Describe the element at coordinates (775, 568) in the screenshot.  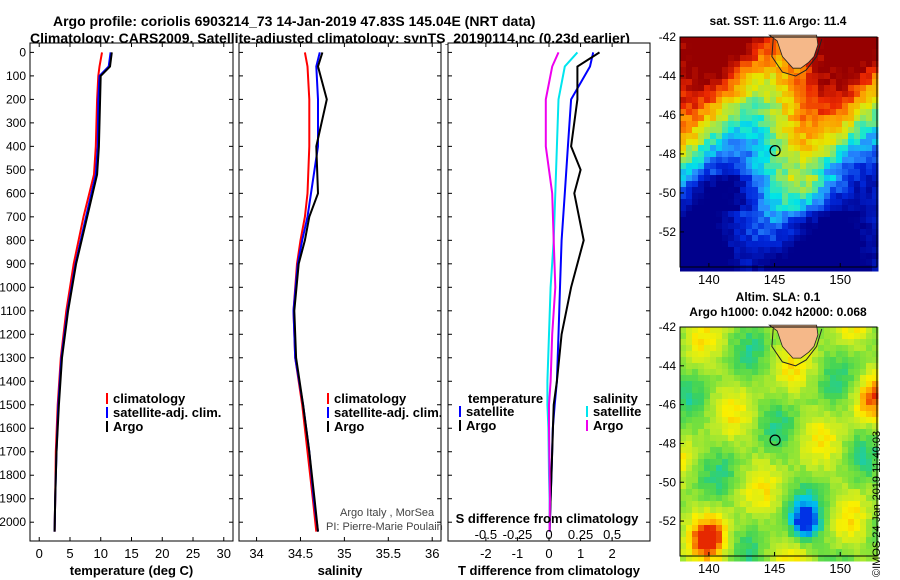
I see `x-tick-label: 145` at that location.